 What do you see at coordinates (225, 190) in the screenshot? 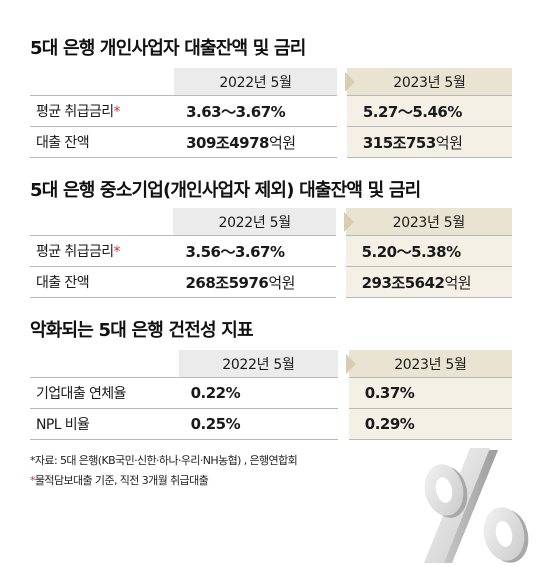
I see `section-title: 5대 은행 중소기업(개인사업자 제외) 대출잔액 및 금리` at bounding box center [225, 190].